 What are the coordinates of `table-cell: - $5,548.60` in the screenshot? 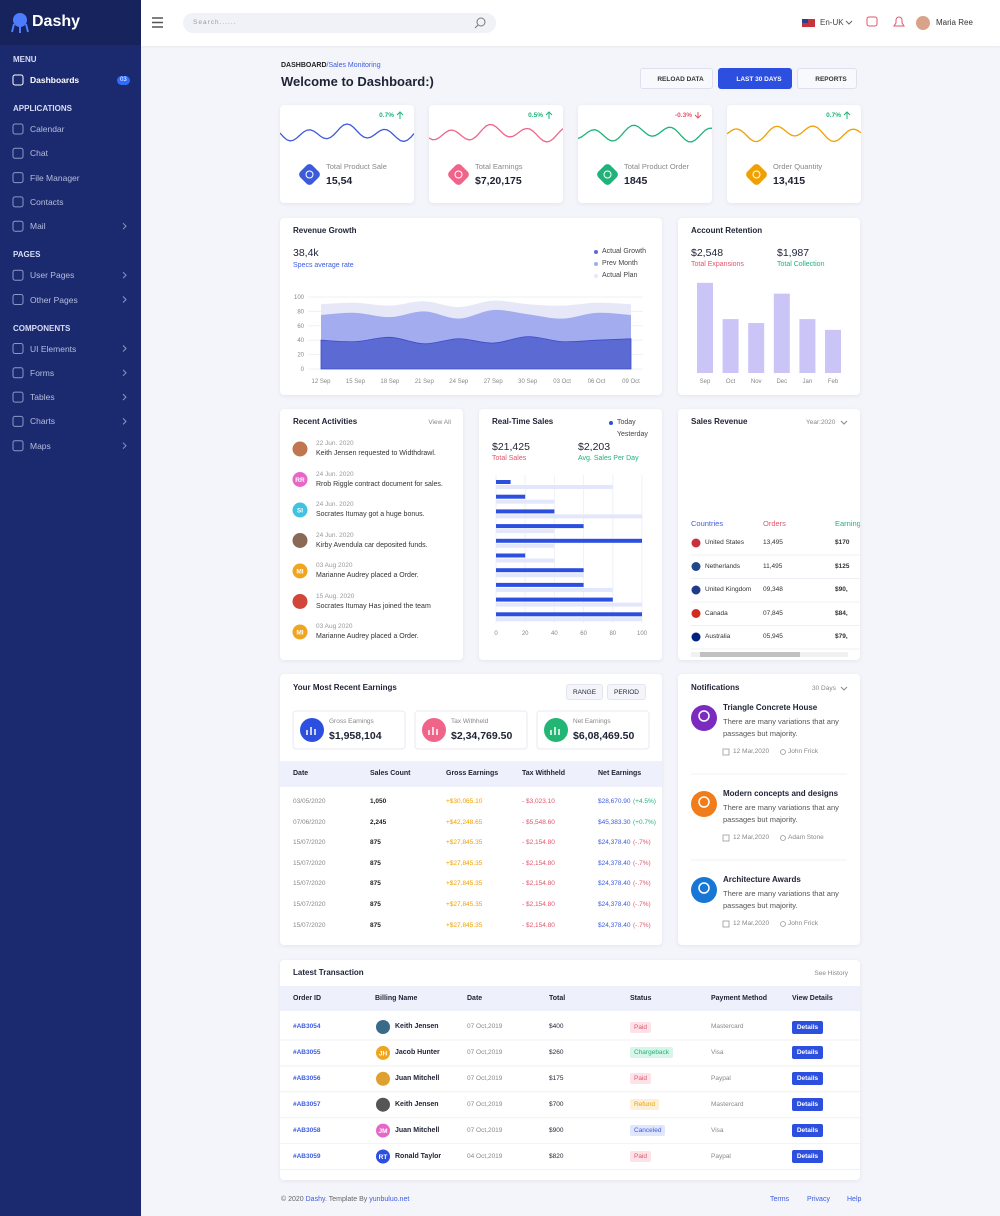 It's located at (538, 822).